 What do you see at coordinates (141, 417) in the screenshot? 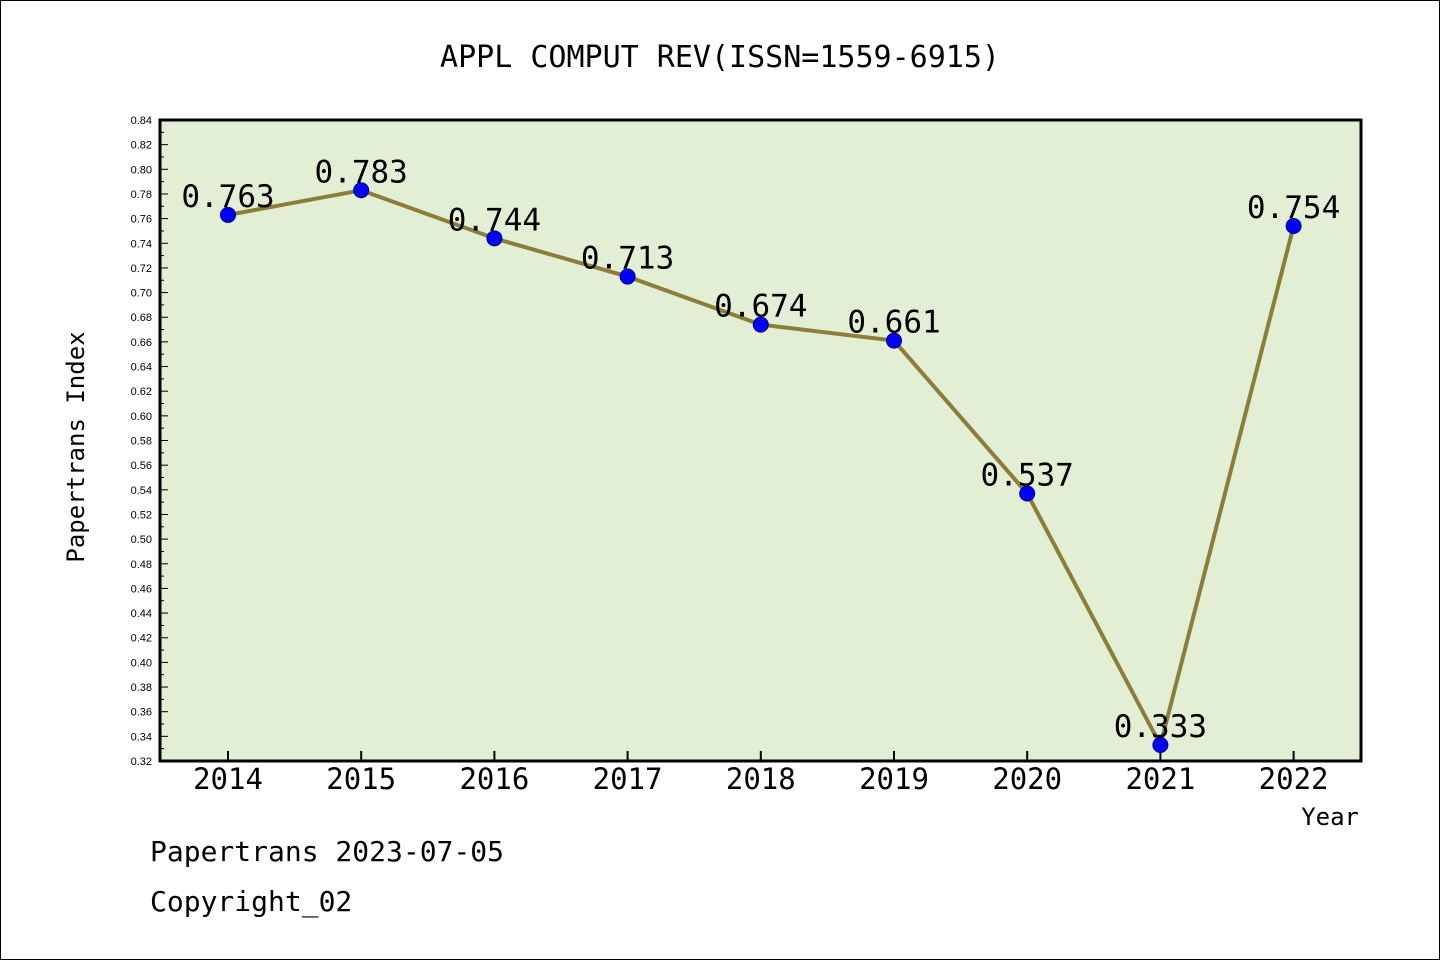
I see `y-tick-label: 0.60` at bounding box center [141, 417].